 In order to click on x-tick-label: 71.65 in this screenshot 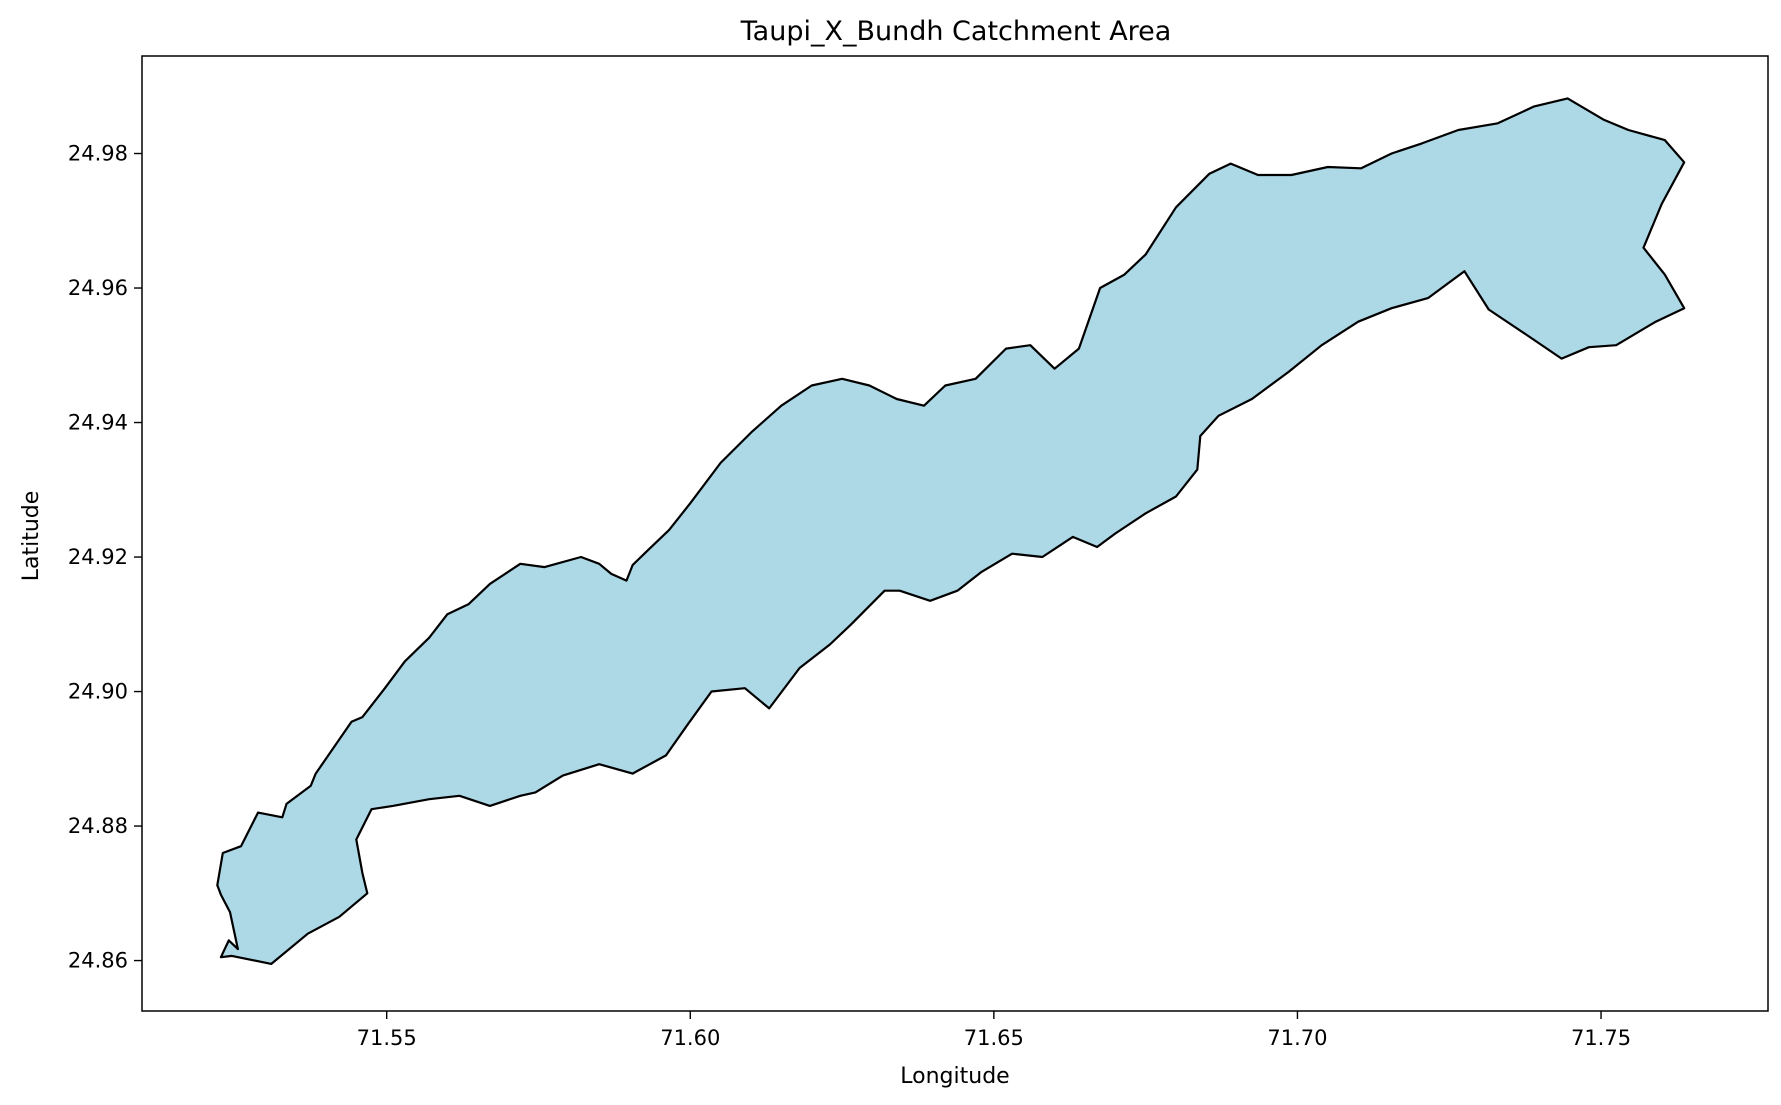, I will do `click(994, 1038)`.